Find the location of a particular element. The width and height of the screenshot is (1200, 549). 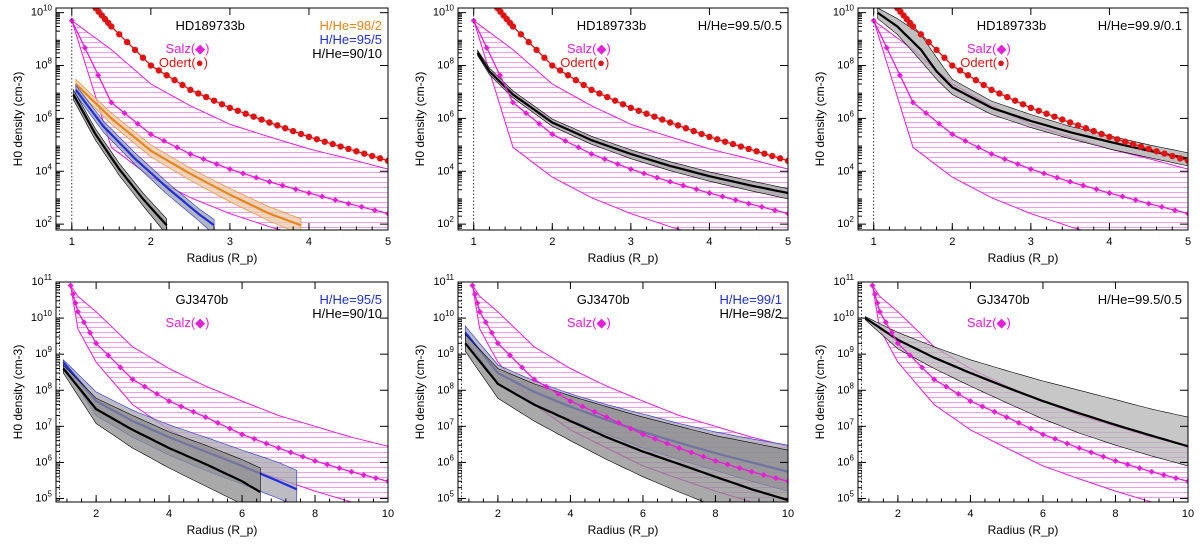

legend-label: H/He=90/10 is located at coordinates (347, 313).